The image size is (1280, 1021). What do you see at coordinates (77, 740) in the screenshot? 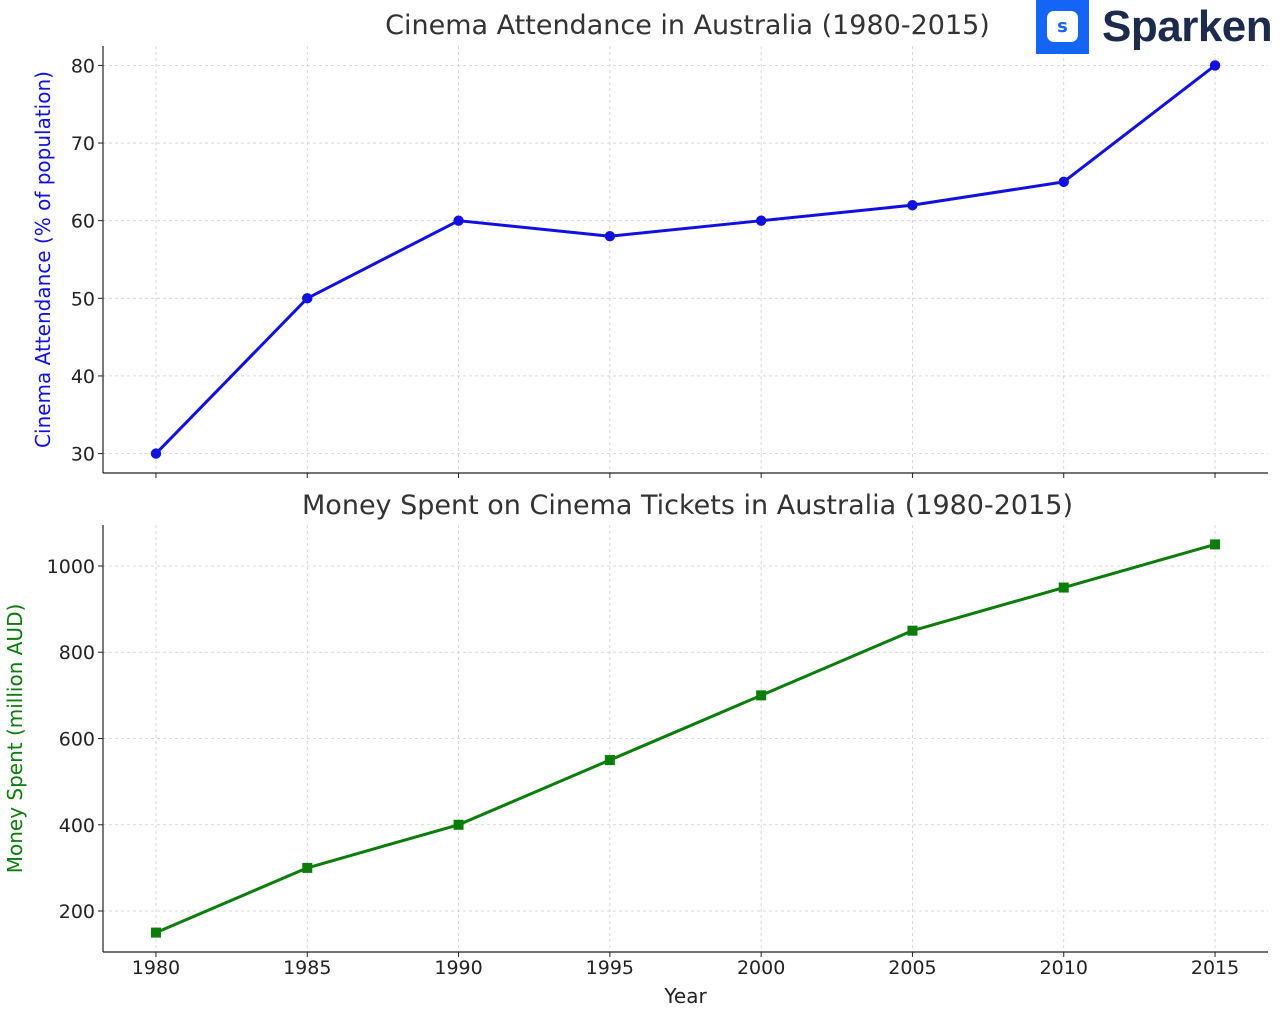
I see `money-spent-y-tick-label: 600` at bounding box center [77, 740].